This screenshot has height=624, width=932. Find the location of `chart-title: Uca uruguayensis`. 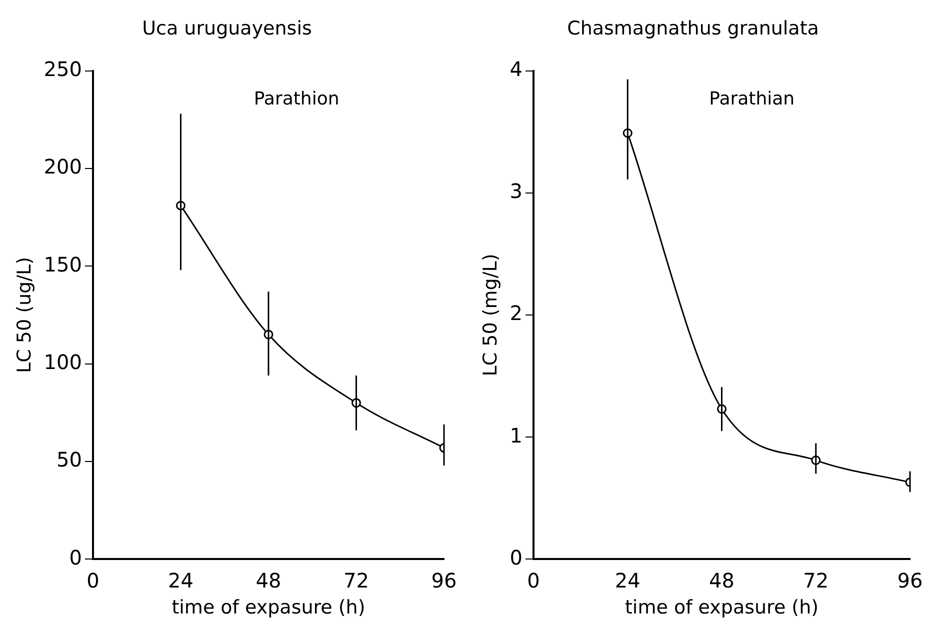

chart-title: Uca uruguayensis is located at coordinates (227, 28).